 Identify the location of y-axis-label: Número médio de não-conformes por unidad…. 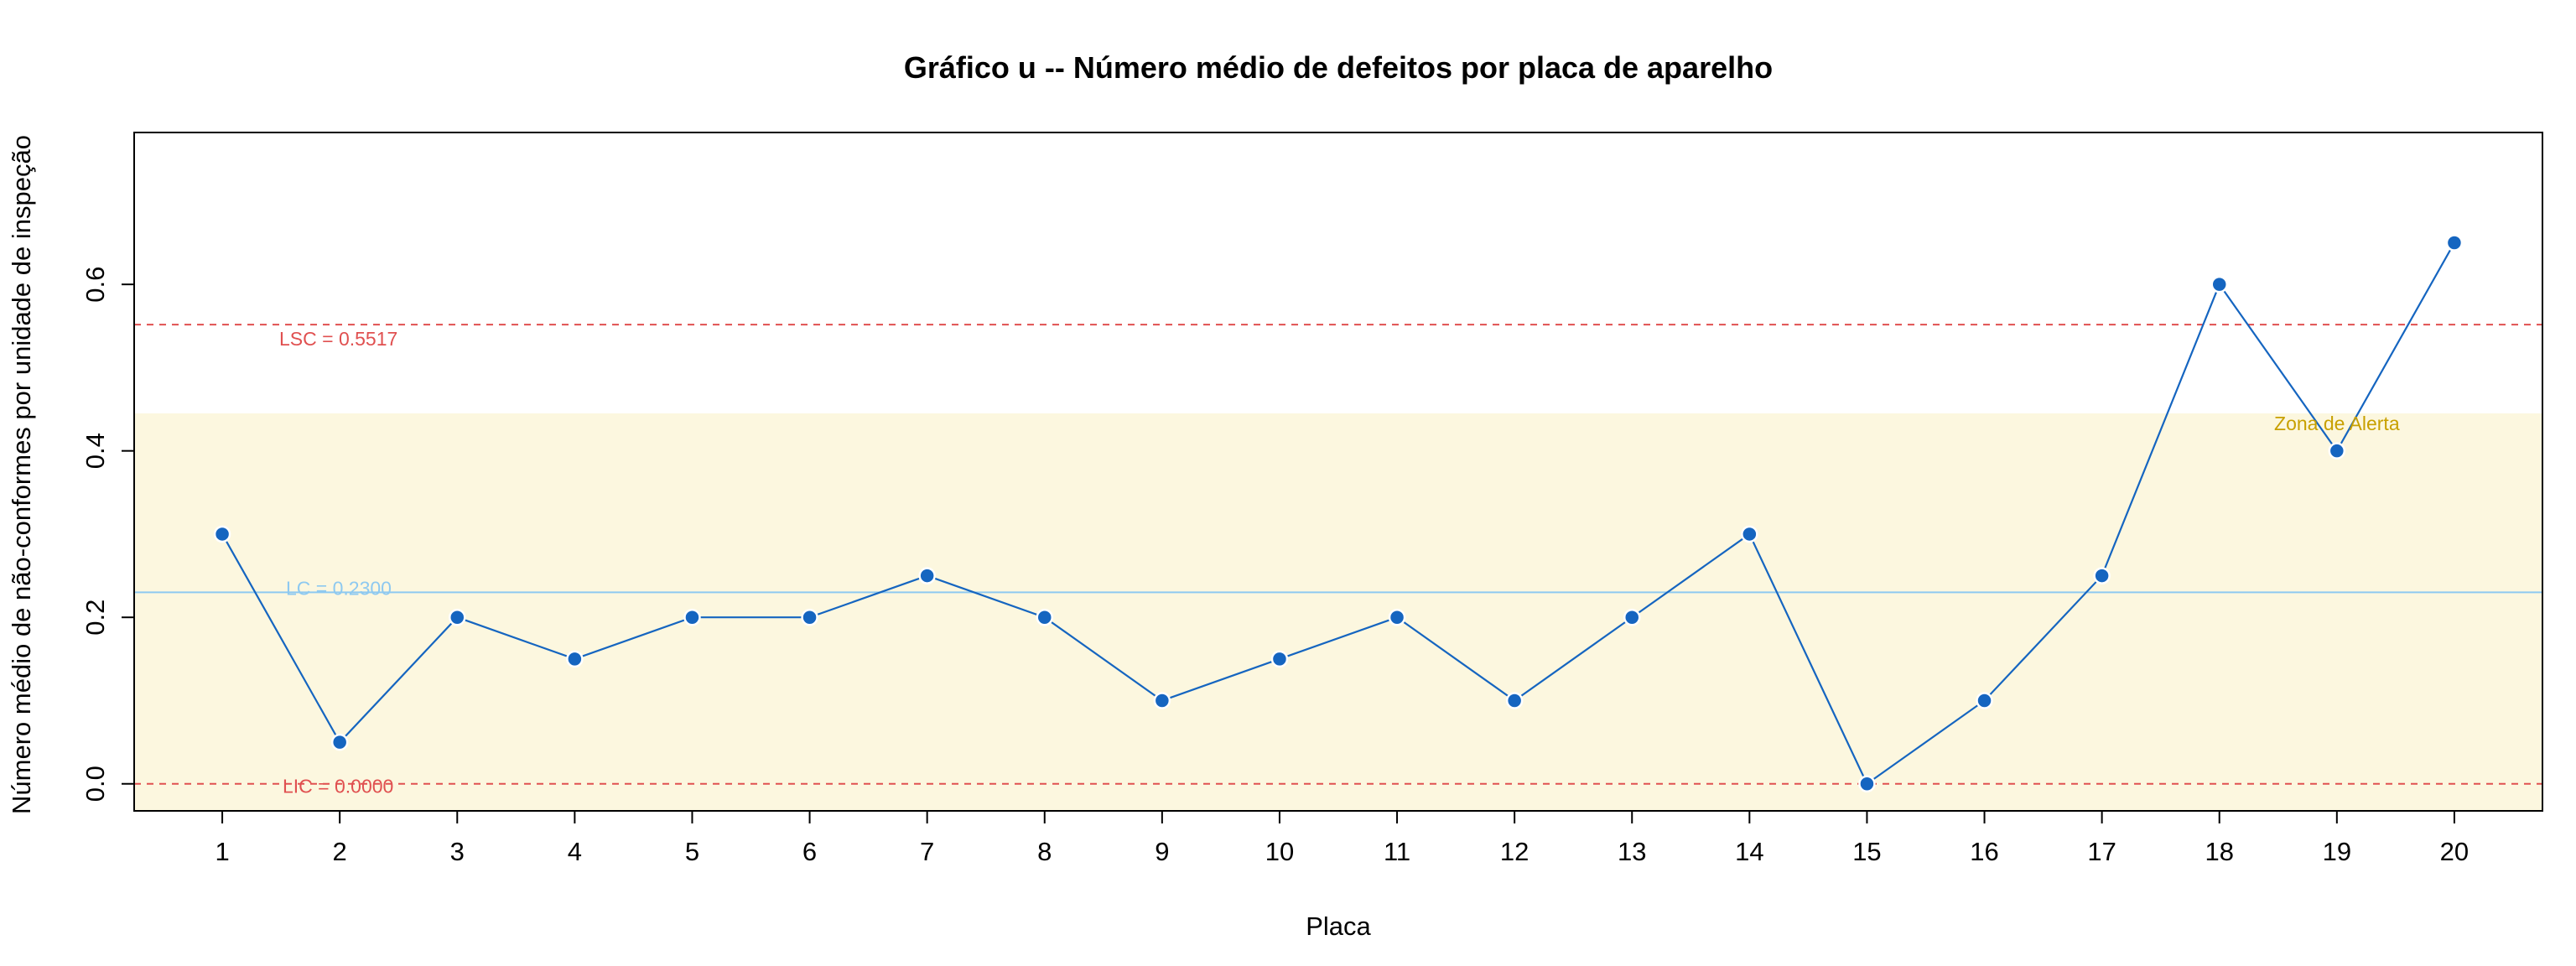
(21, 474).